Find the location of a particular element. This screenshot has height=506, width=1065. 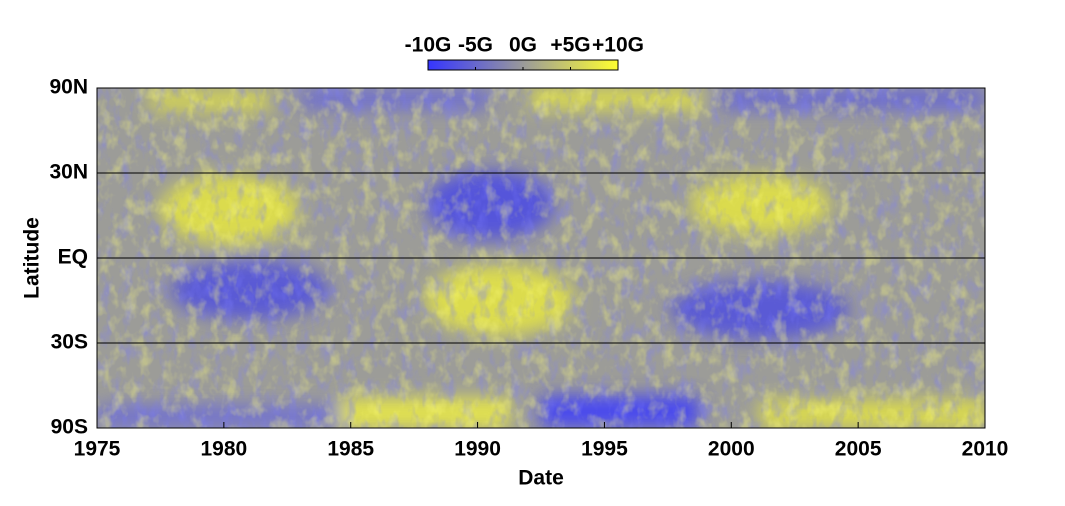

y-tick-label: 90S is located at coordinates (69, 427).